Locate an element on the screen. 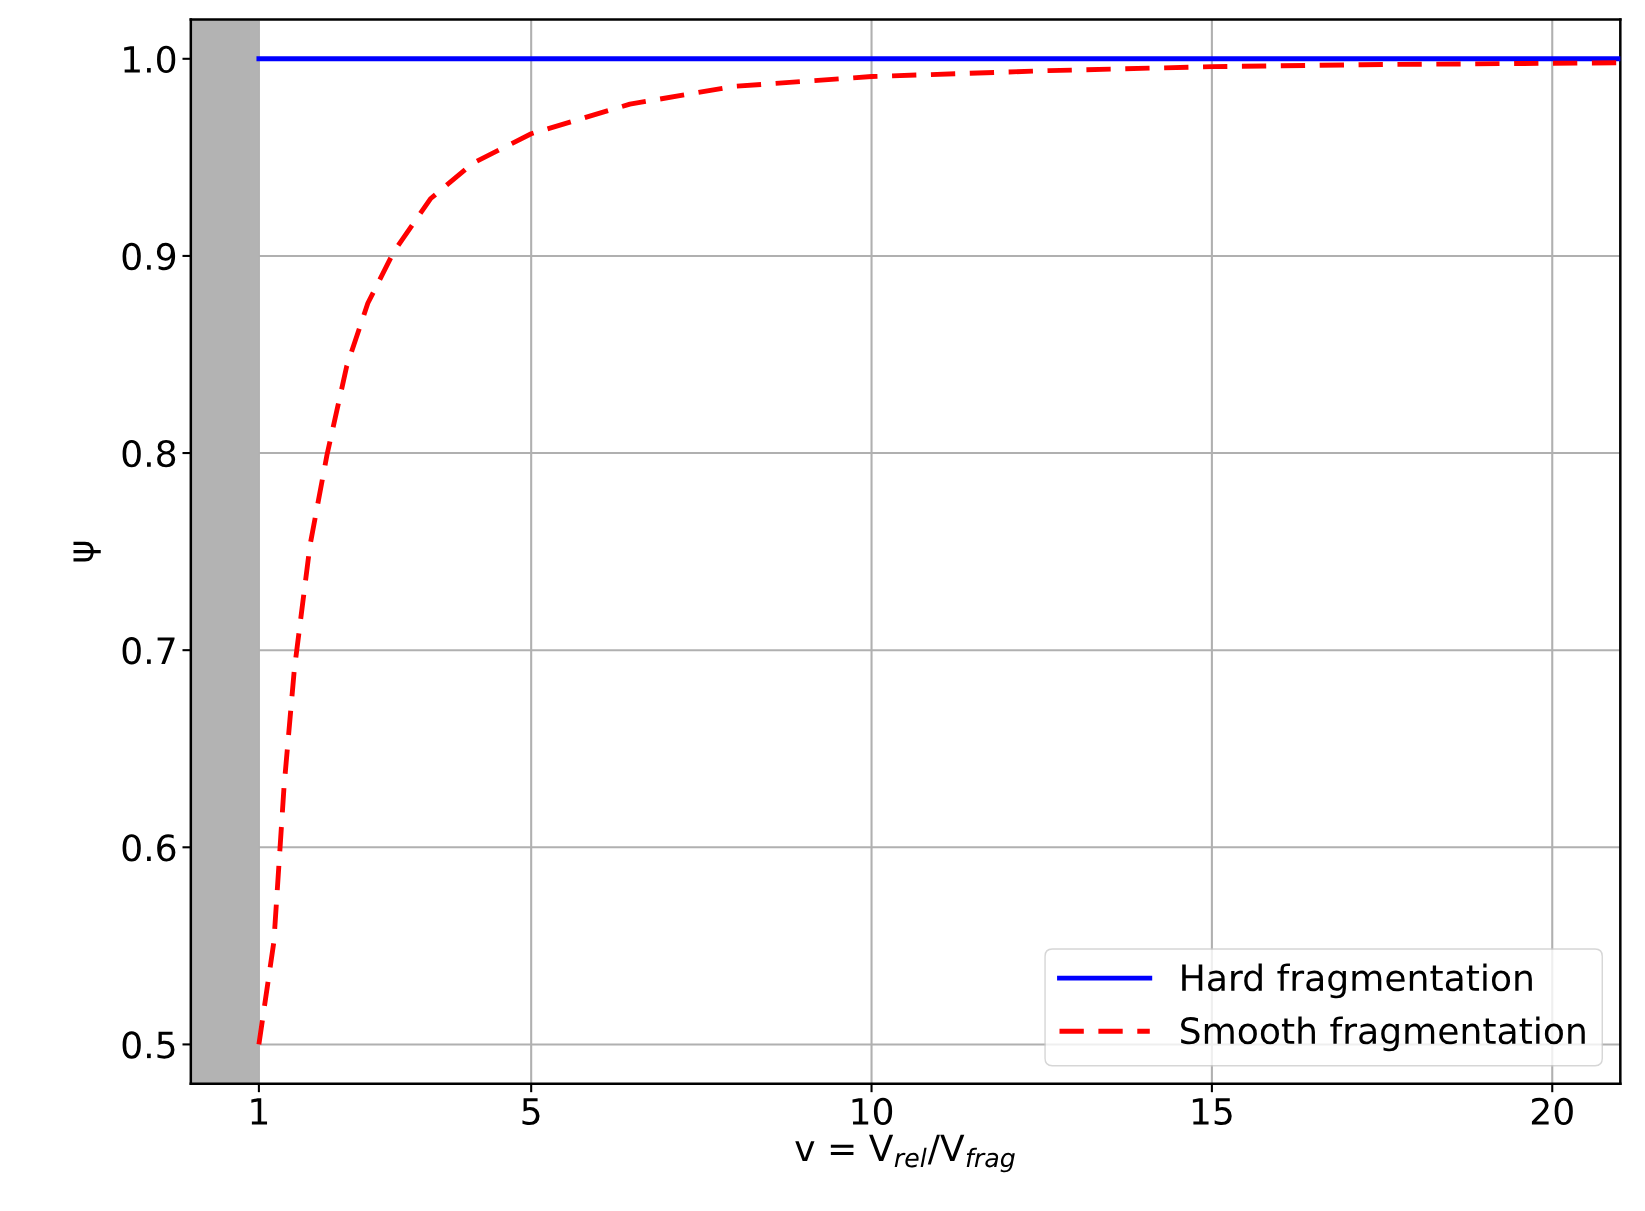 This screenshot has width=1645, height=1211. y-tick-label: 0.8 is located at coordinates (149, 453).